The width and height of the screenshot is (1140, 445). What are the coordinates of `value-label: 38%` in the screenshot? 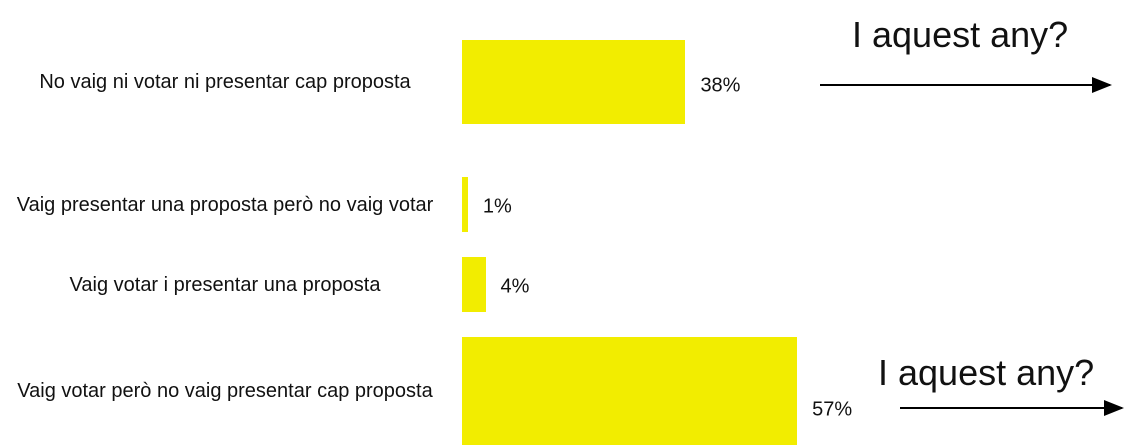 It's located at (720, 85).